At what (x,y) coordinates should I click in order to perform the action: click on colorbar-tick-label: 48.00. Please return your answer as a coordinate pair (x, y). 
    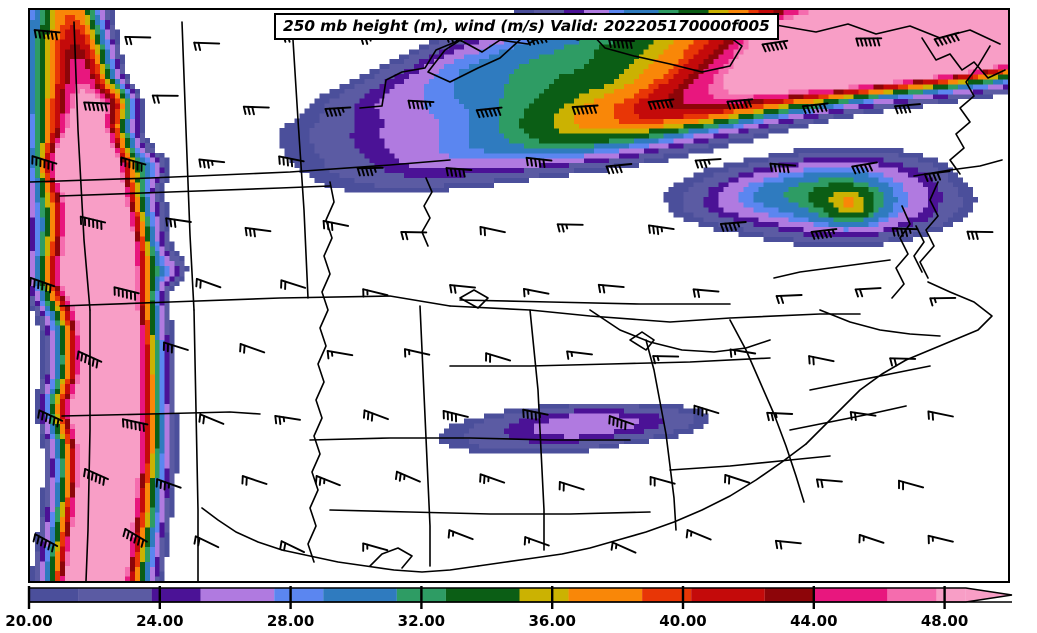
    Looking at the image, I should click on (944, 621).